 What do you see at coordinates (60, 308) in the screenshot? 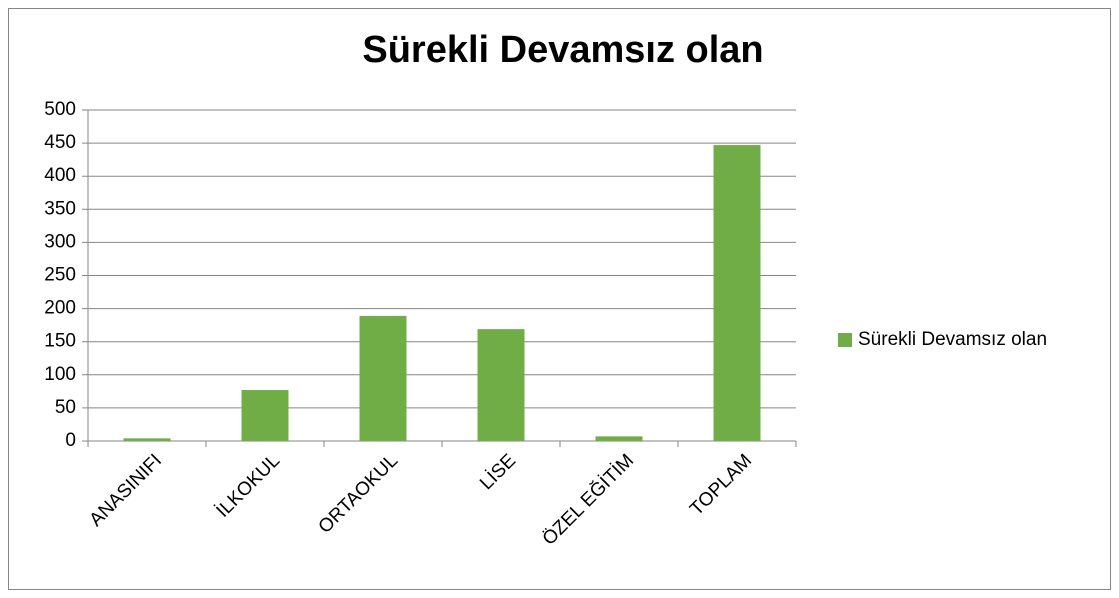
I see `y-tick-label: 200` at bounding box center [60, 308].